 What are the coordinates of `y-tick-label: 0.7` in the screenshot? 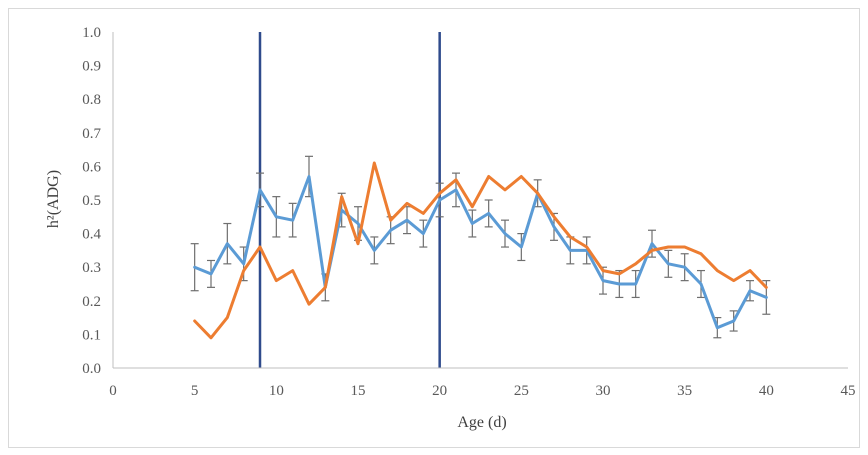 It's located at (91, 134).